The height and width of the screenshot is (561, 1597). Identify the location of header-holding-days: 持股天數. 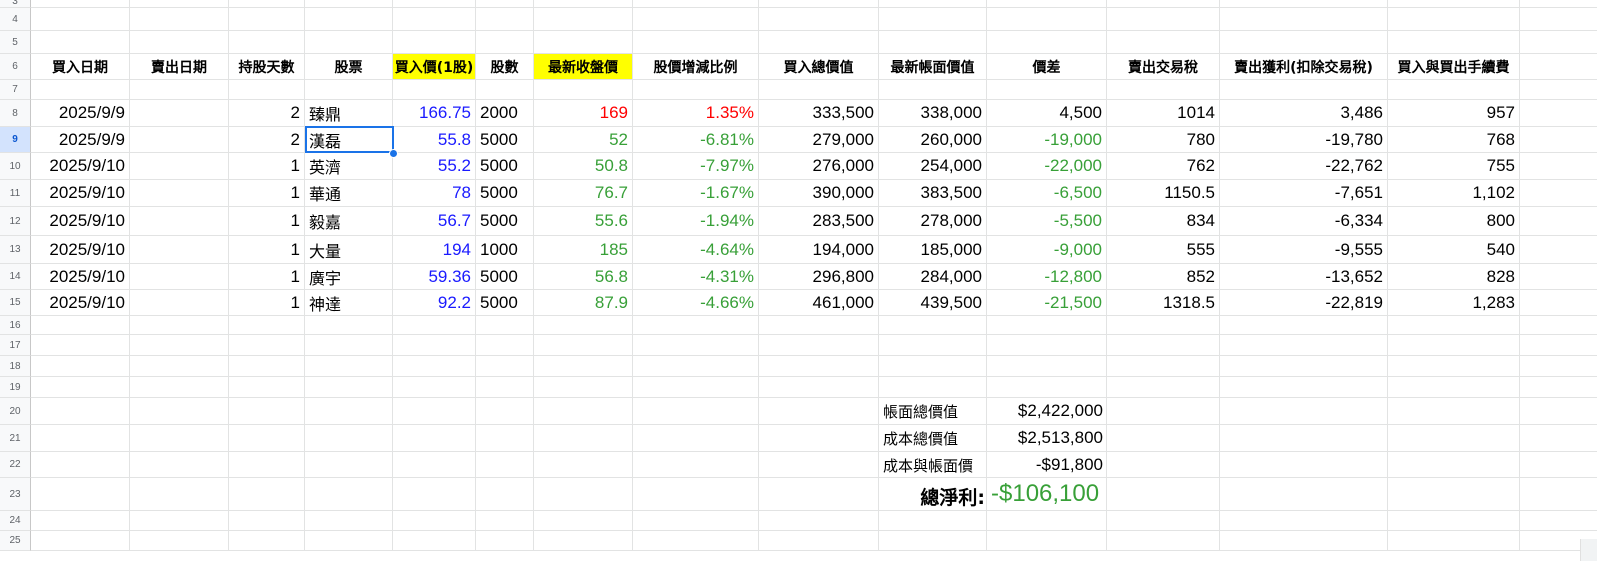
(267, 66).